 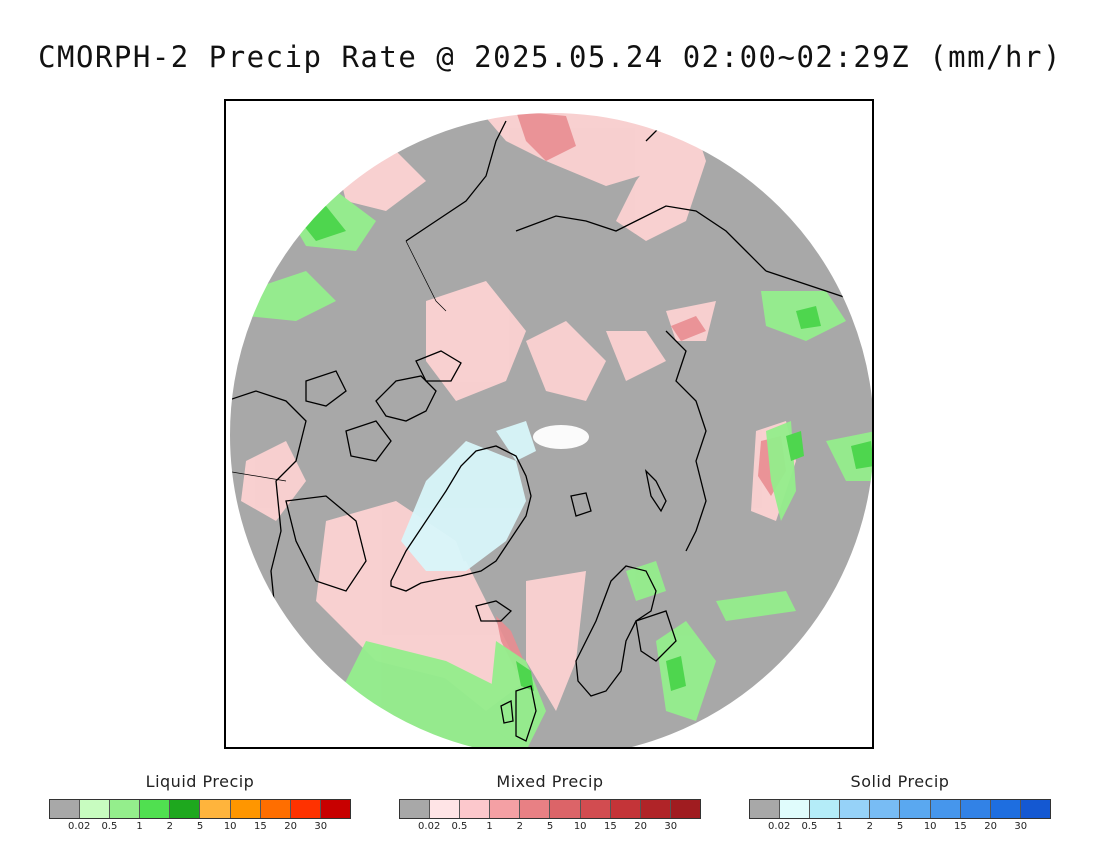 What do you see at coordinates (561, 437) in the screenshot?
I see `pole-gap` at bounding box center [561, 437].